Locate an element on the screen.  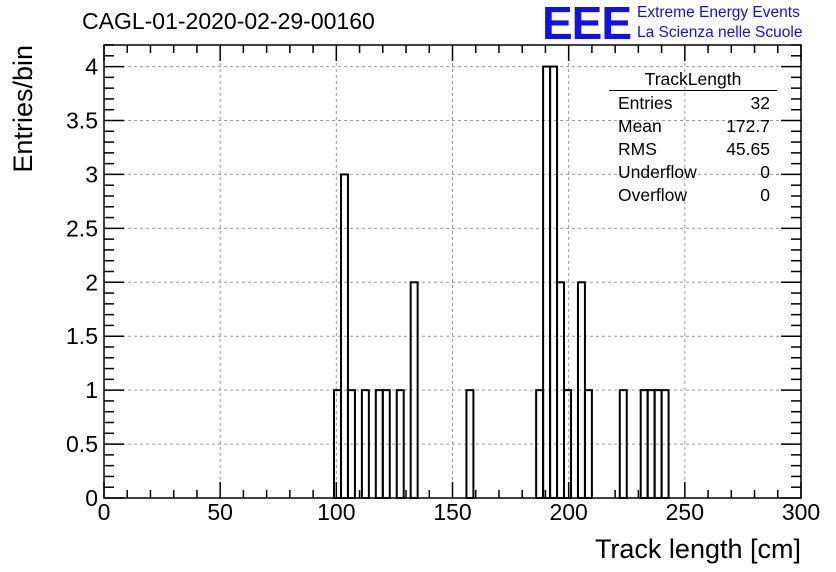
x-tick-label: 0 is located at coordinates (104, 512).